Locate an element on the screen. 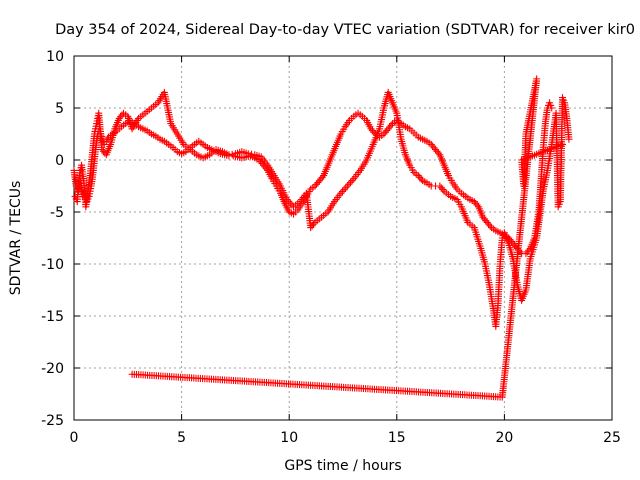 Image resolution: width=640 pixels, height=480 pixels. x-axis-label: GPS time / hours is located at coordinates (342, 466).